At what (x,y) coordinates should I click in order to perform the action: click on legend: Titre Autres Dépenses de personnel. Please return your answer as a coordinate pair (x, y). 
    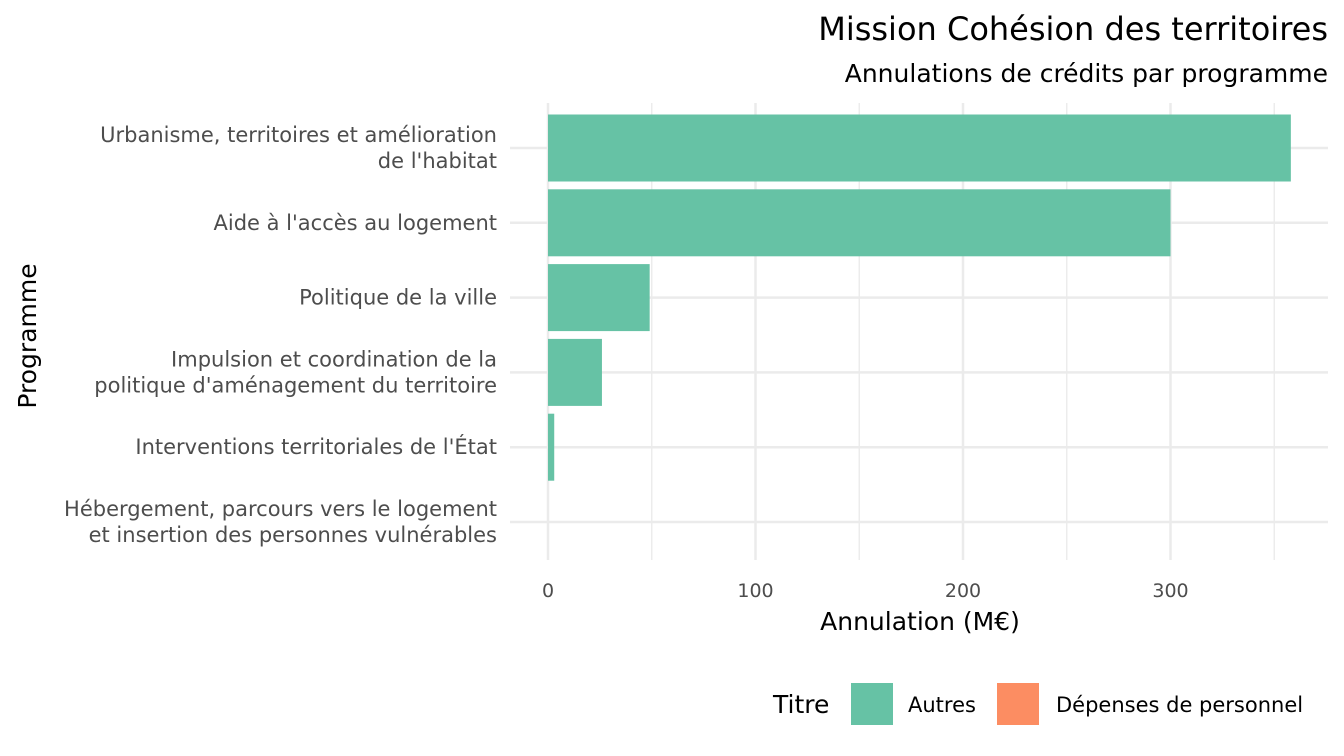
    Looking at the image, I should click on (1037, 704).